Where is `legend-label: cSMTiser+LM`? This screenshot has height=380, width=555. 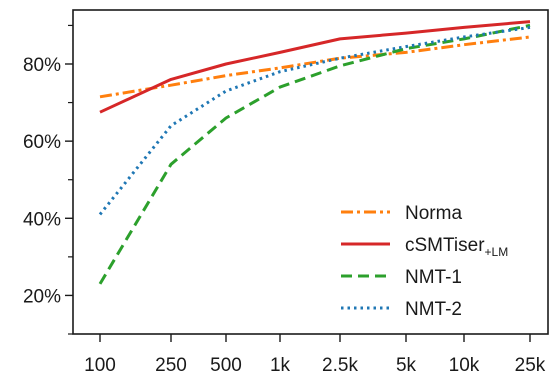 legend-label: cSMTiser+LM is located at coordinates (456, 247).